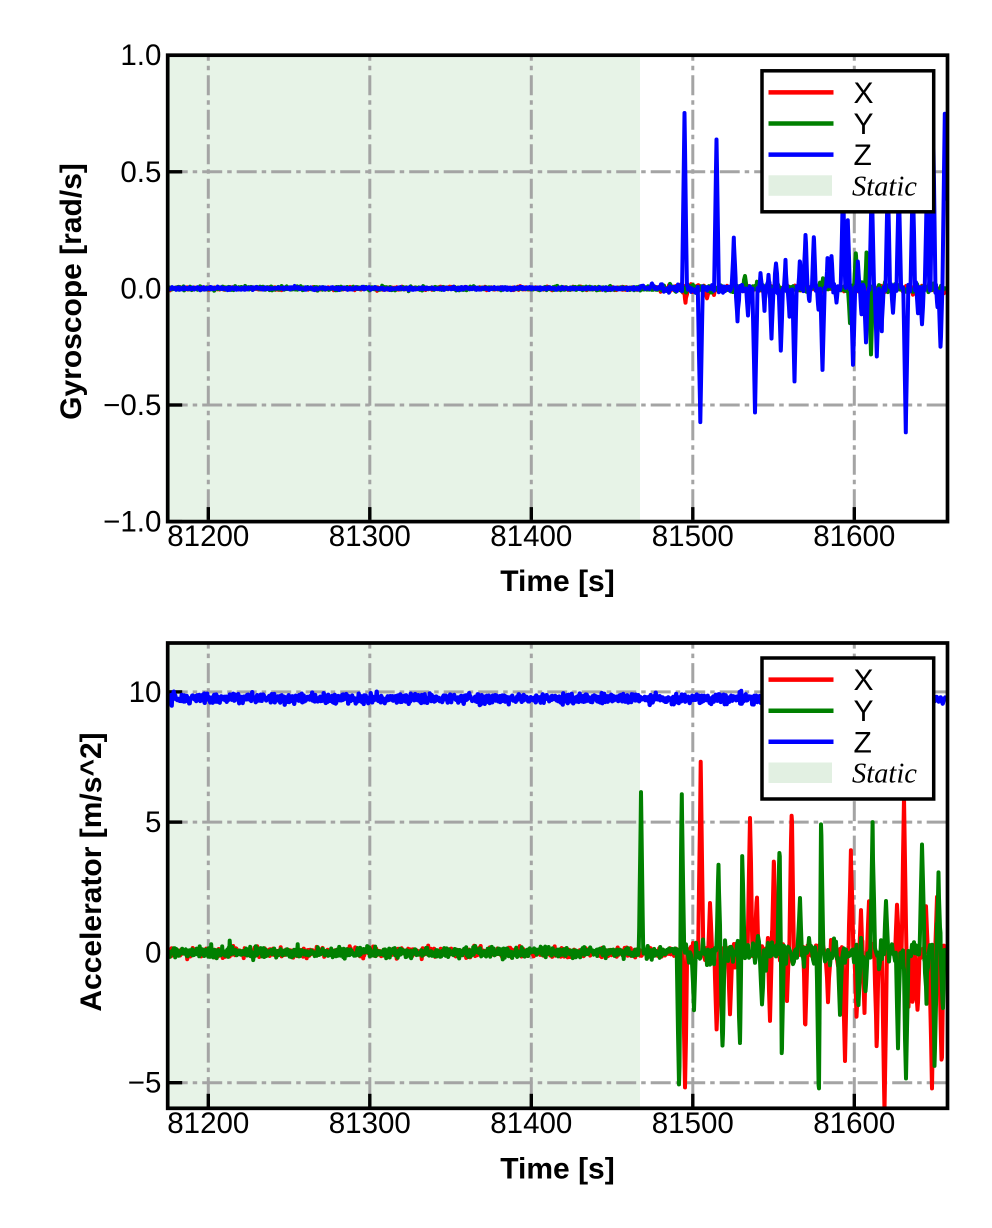 This screenshot has width=992, height=1228. I want to click on svg-text: 0.5, so click(140, 172).